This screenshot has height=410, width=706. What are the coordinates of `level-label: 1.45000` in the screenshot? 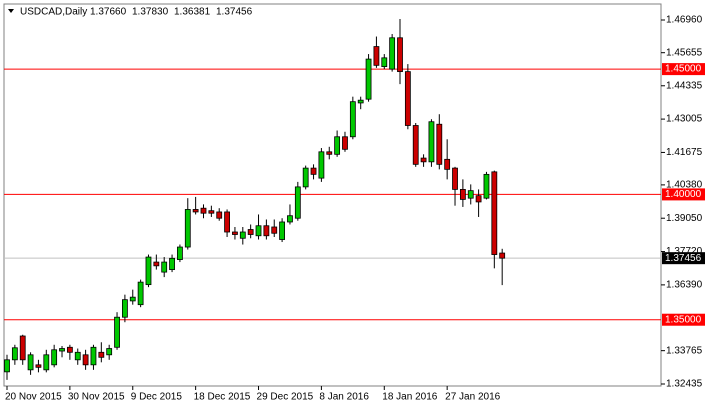 It's located at (683, 69).